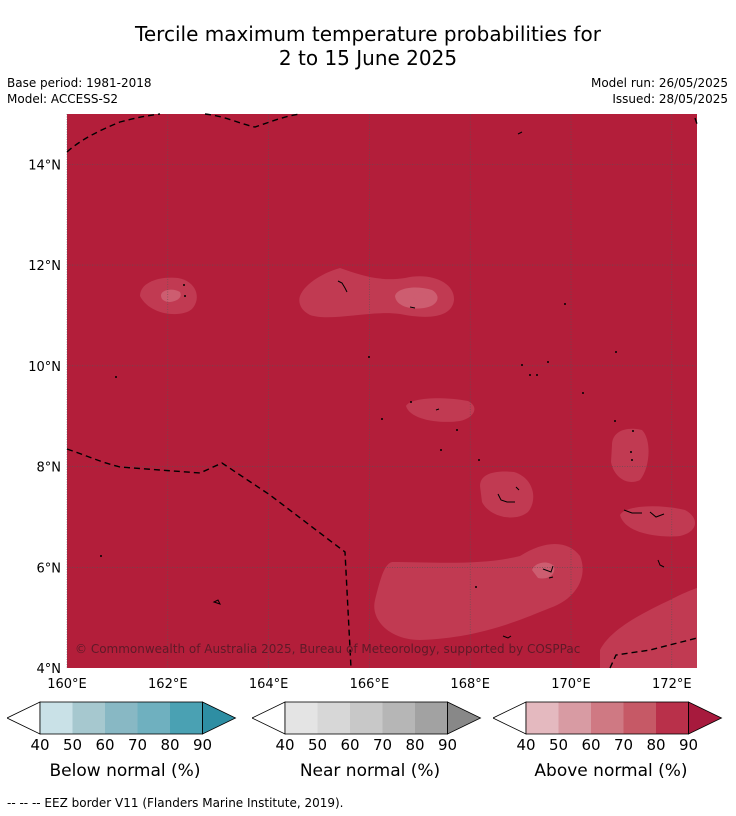  Describe the element at coordinates (44, 165) in the screenshot. I see `lat-tick-label: 14°N` at that location.